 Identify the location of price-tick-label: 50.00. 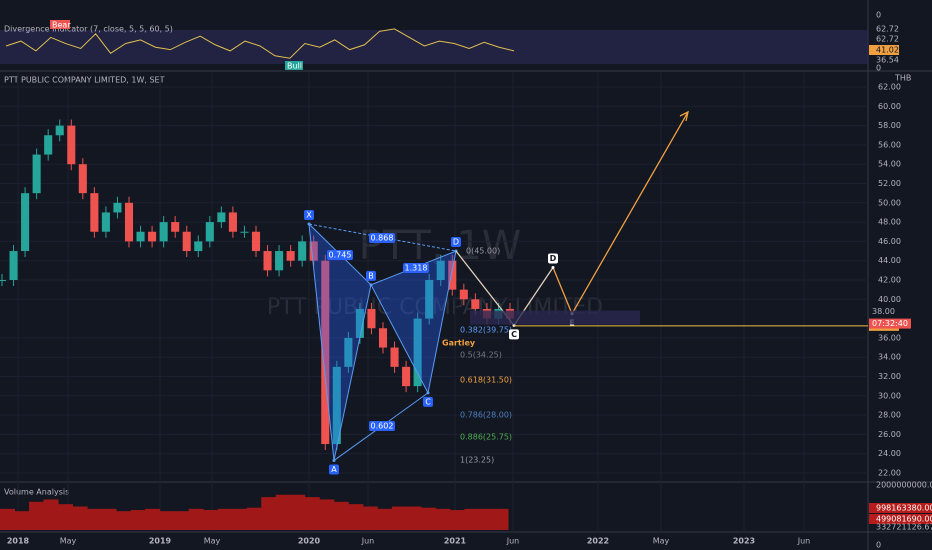
(889, 202).